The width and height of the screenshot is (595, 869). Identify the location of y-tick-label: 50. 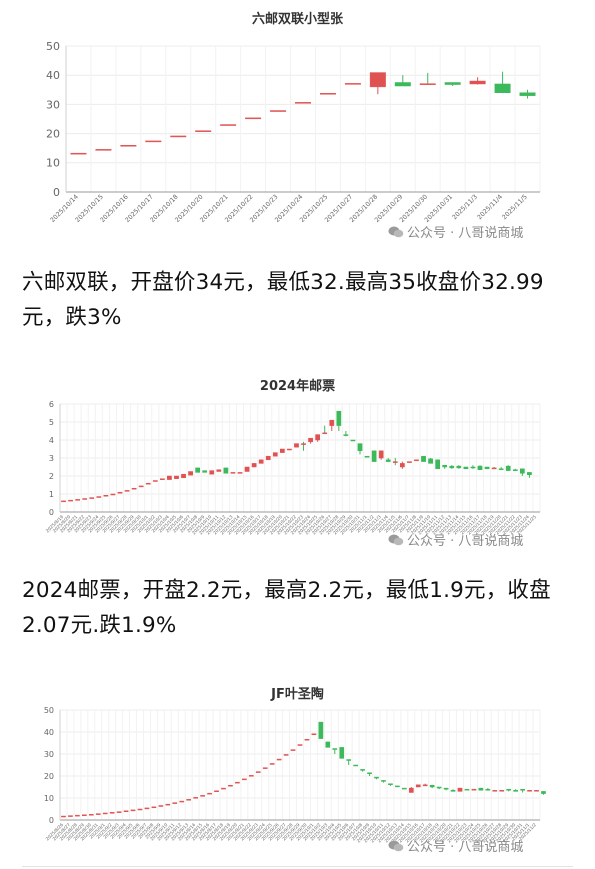
(49, 710).